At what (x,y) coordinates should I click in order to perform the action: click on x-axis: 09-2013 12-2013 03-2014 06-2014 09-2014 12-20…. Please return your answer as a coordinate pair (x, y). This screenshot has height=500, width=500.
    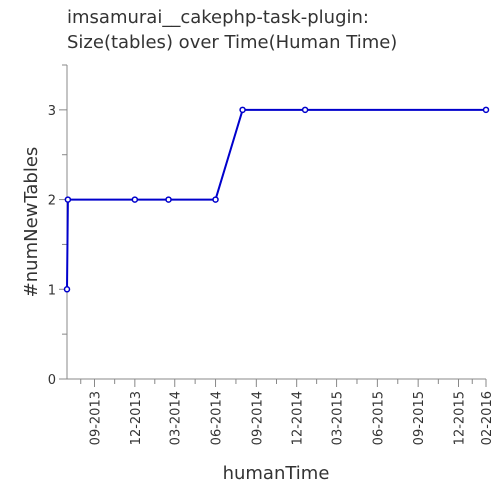
    Looking at the image, I should click on (281, 411).